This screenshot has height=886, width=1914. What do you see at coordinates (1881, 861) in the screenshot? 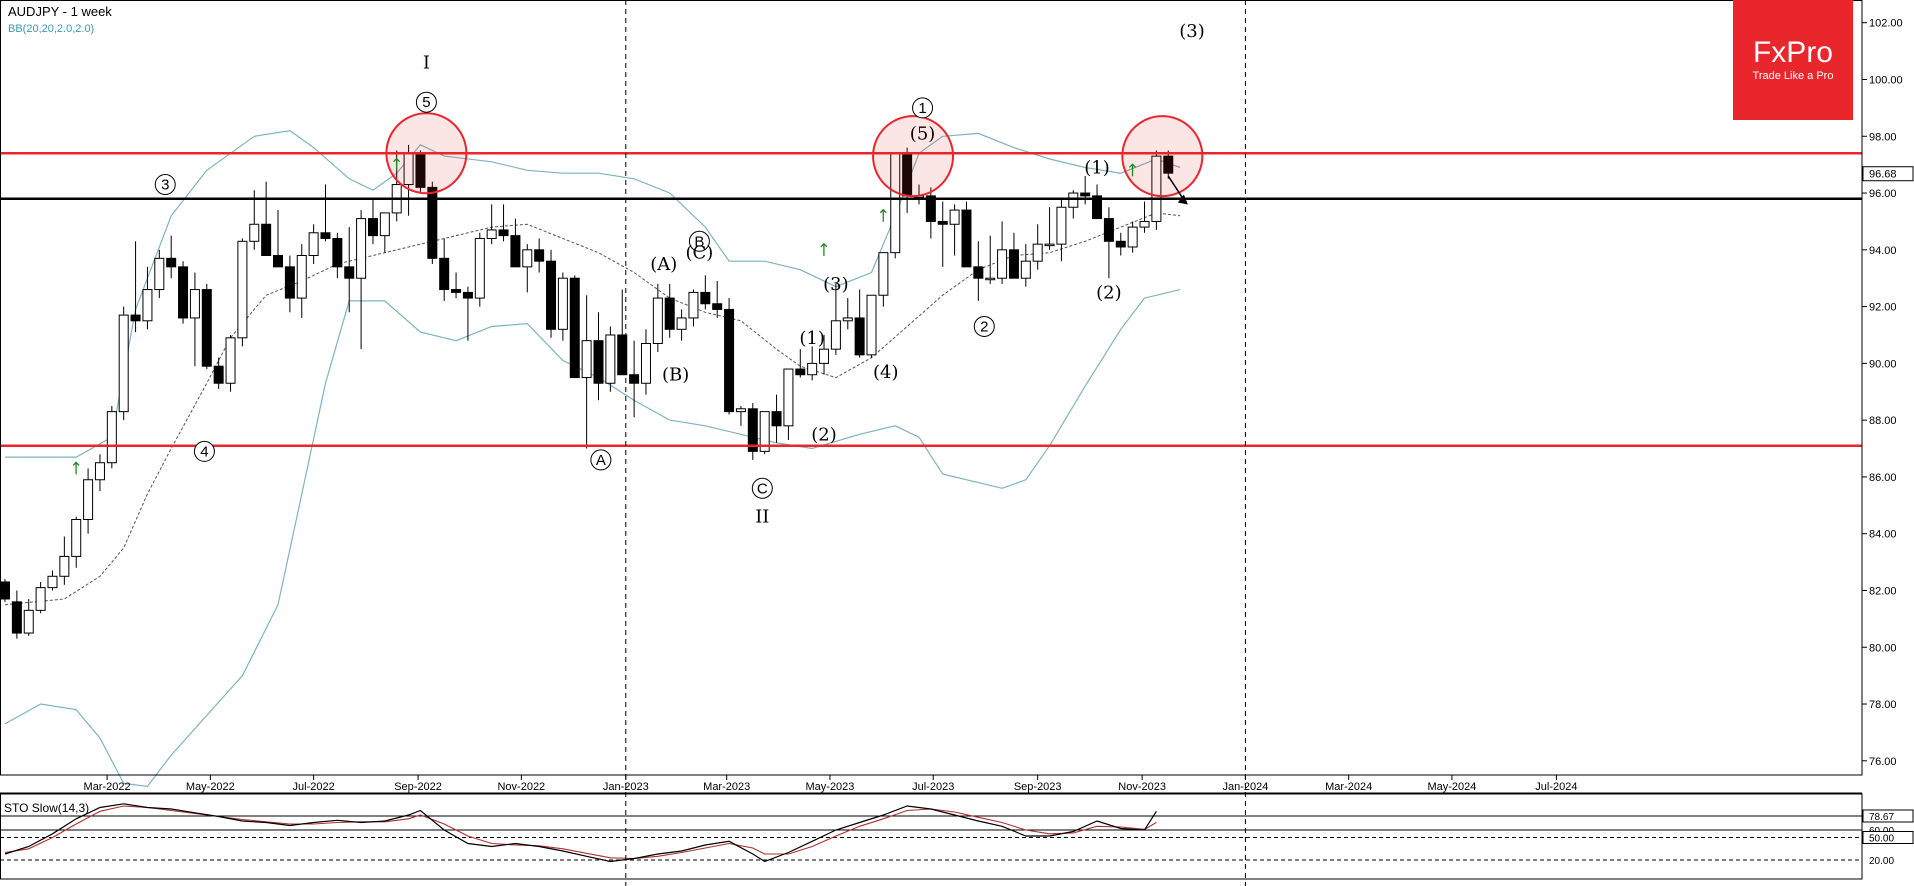
I see `oscillator-level-label: 20.00` at bounding box center [1881, 861].